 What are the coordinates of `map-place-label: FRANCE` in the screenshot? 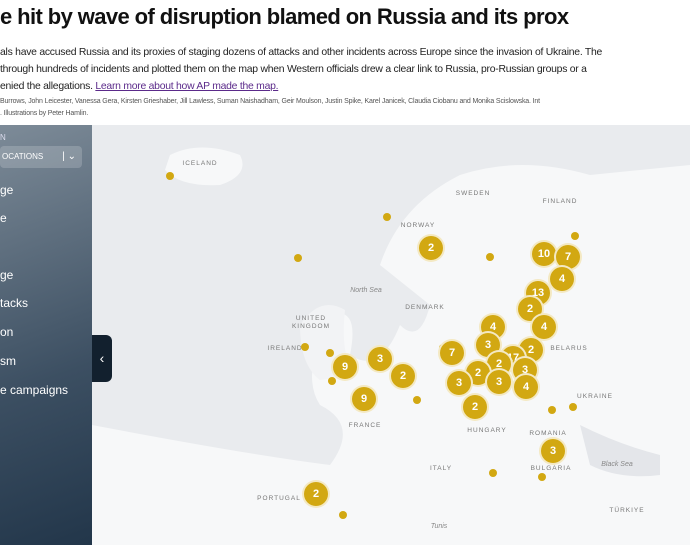 It's located at (365, 425).